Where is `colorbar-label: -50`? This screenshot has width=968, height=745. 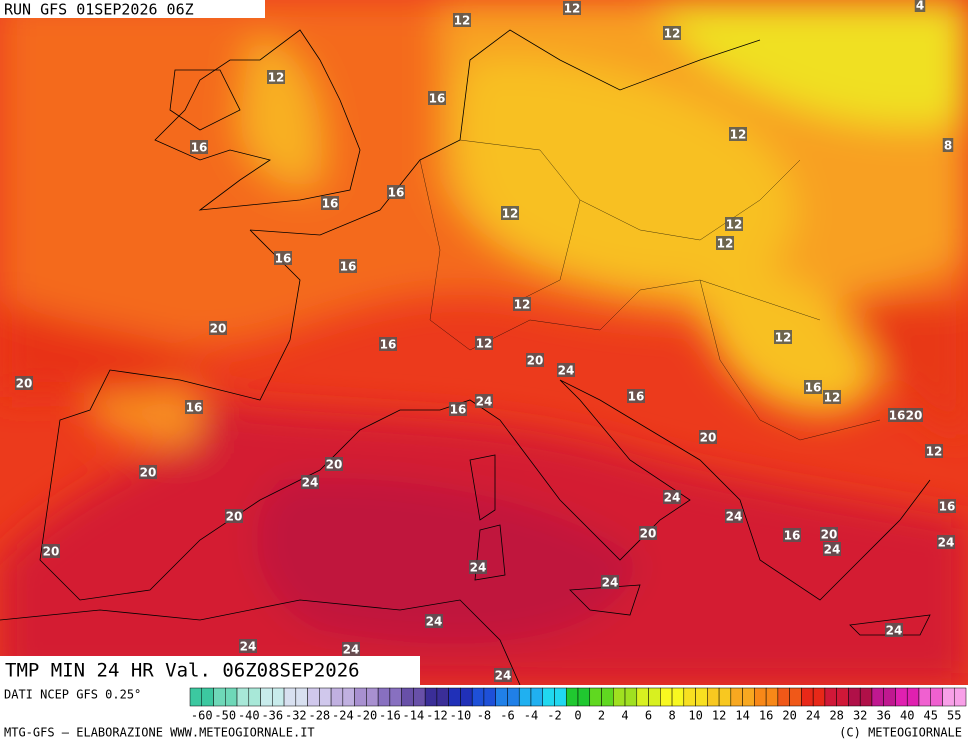 colorbar-label: -50 is located at coordinates (225, 716).